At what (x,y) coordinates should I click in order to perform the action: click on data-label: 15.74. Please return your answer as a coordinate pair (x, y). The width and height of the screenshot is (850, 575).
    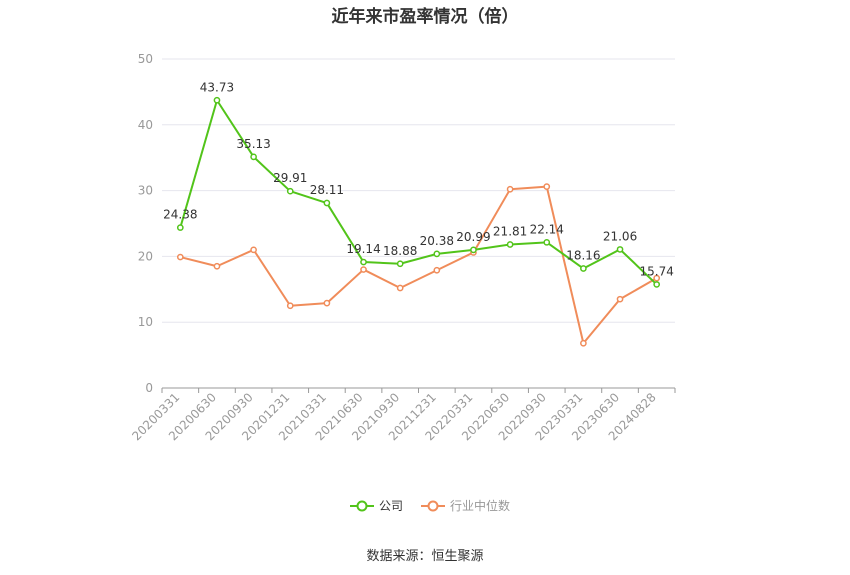
    Looking at the image, I should click on (656, 271).